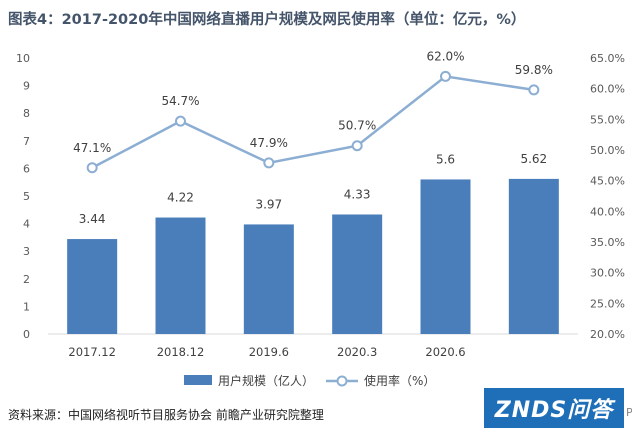 The image size is (632, 436). I want to click on y-right-tick-label: 50.0%, so click(607, 150).